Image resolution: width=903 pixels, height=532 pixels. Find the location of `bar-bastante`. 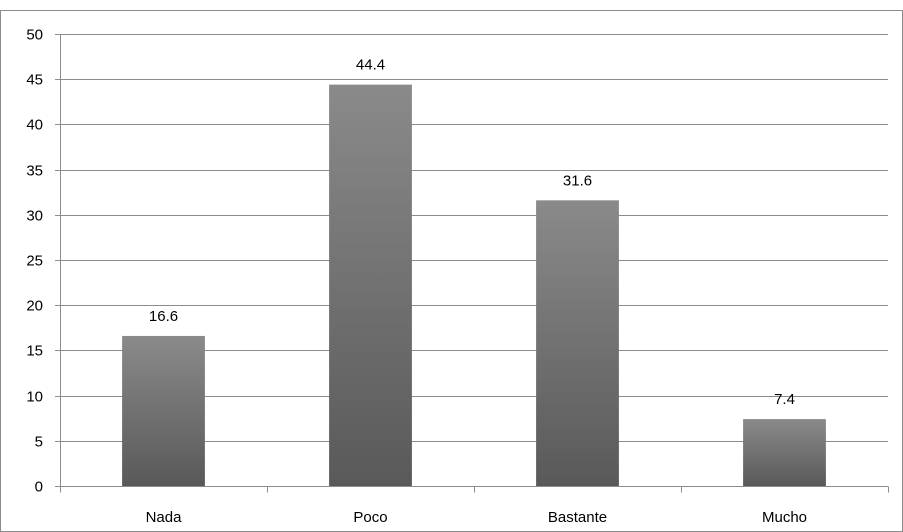

bar-bastante is located at coordinates (577, 343).